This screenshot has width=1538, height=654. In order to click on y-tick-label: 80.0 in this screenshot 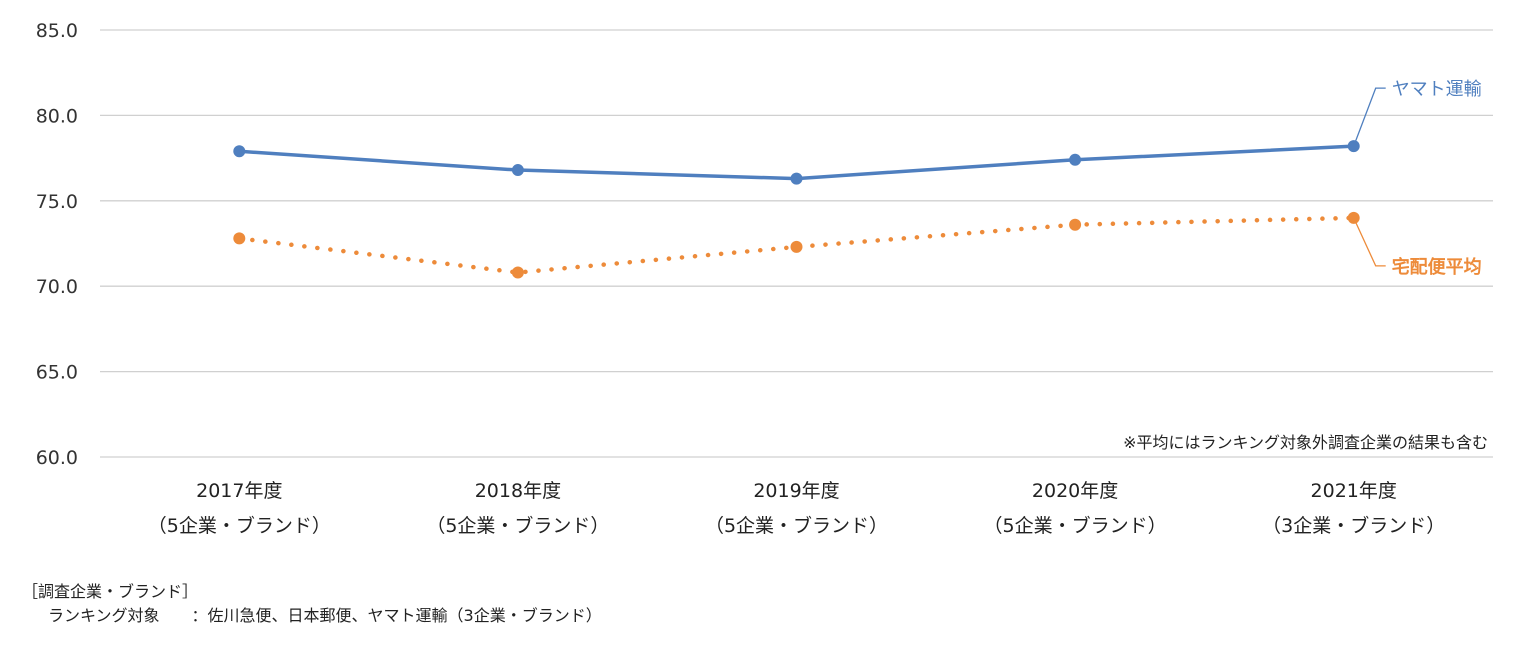, I will do `click(57, 116)`.